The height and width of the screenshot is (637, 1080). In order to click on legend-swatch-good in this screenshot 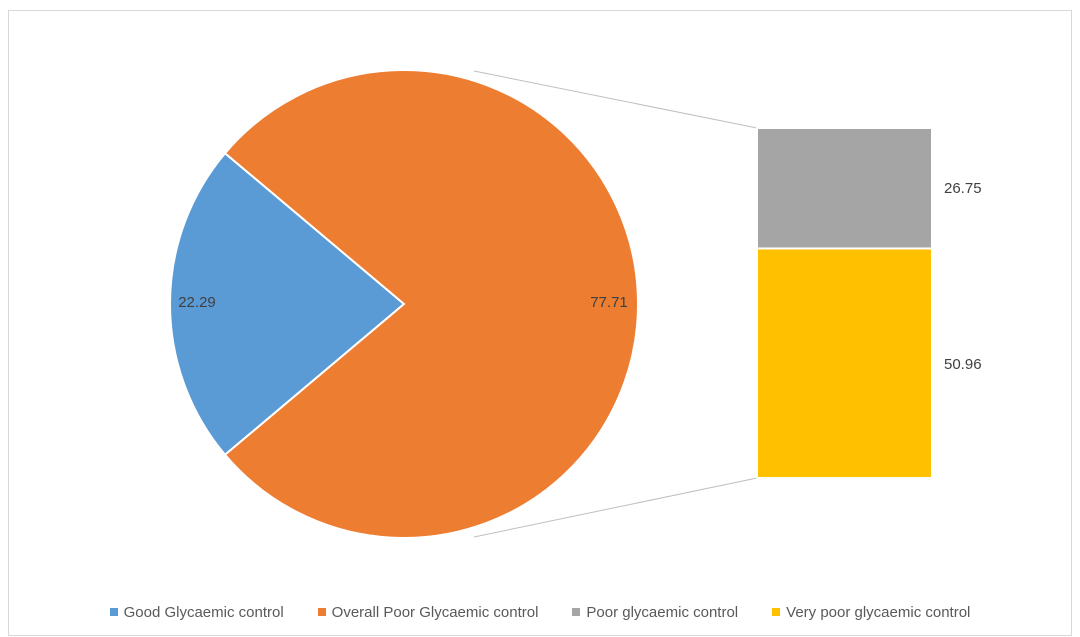, I will do `click(113, 612)`.